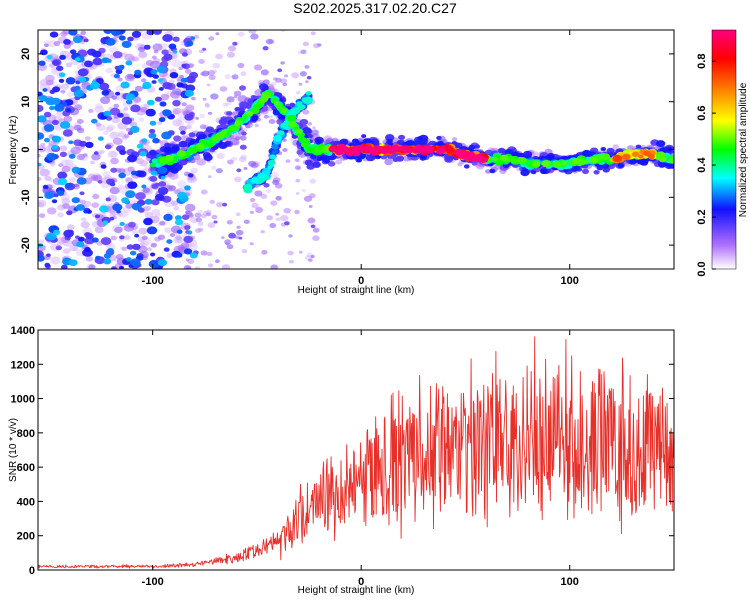  What do you see at coordinates (13, 150) in the screenshot?
I see `spectrogram-y-label: Frequency (Hz)` at bounding box center [13, 150].